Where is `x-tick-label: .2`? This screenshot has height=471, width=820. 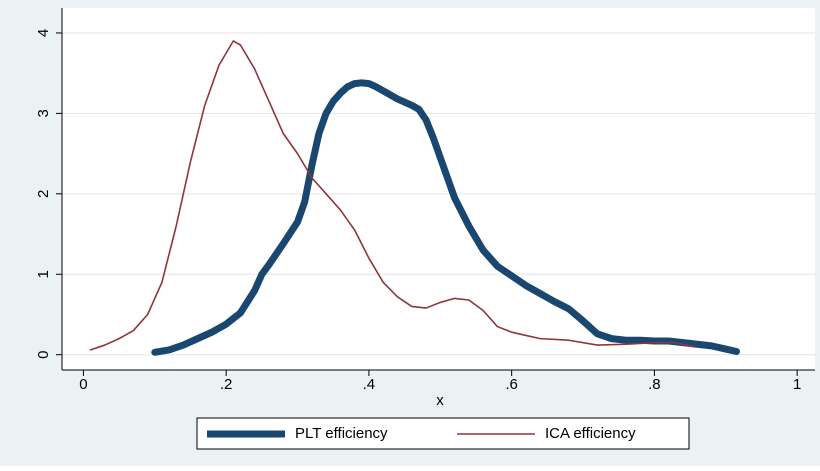
x-tick-label: .2 is located at coordinates (226, 384).